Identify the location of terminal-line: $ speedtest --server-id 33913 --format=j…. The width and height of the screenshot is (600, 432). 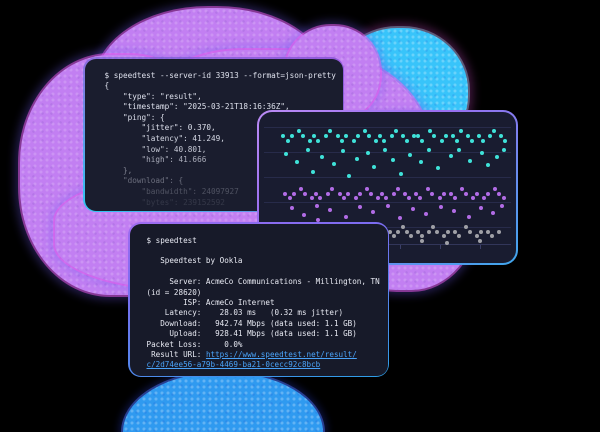
(220, 75).